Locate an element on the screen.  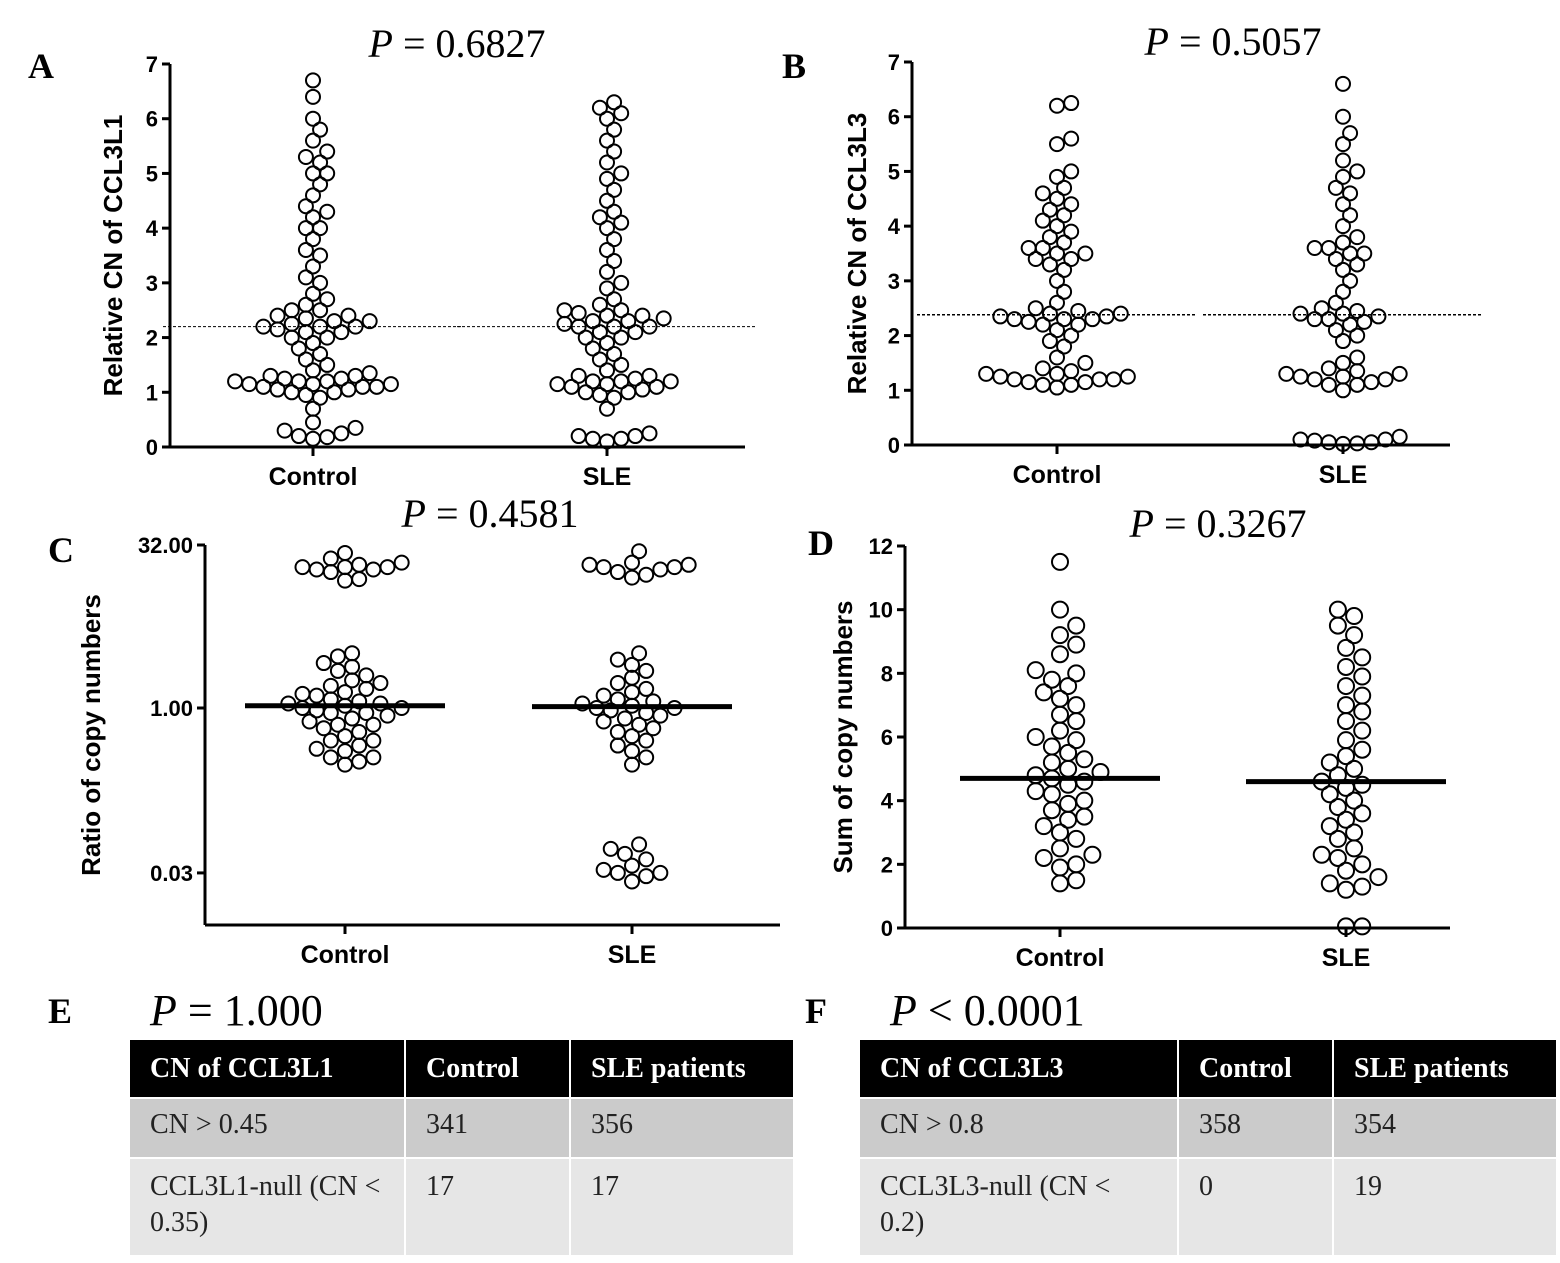
y-tick-label: 7 is located at coordinates (894, 62).